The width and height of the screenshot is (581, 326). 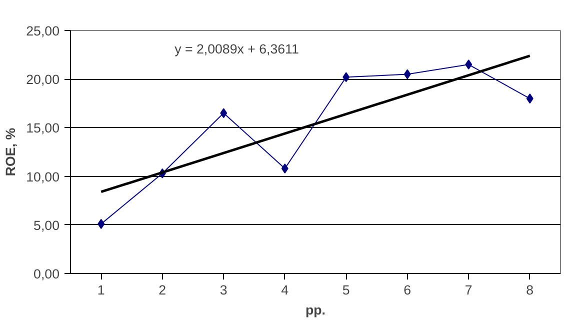 What do you see at coordinates (10, 152) in the screenshot?
I see `y-axis-title: ROE, %` at bounding box center [10, 152].